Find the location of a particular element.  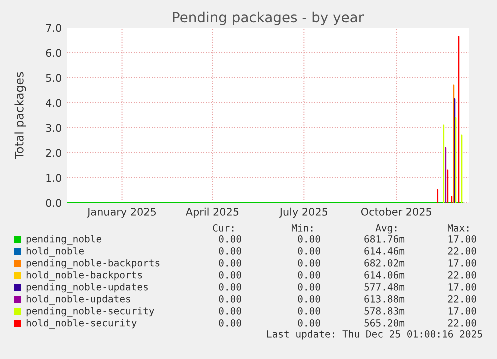

text: 682.02m is located at coordinates (384, 263).